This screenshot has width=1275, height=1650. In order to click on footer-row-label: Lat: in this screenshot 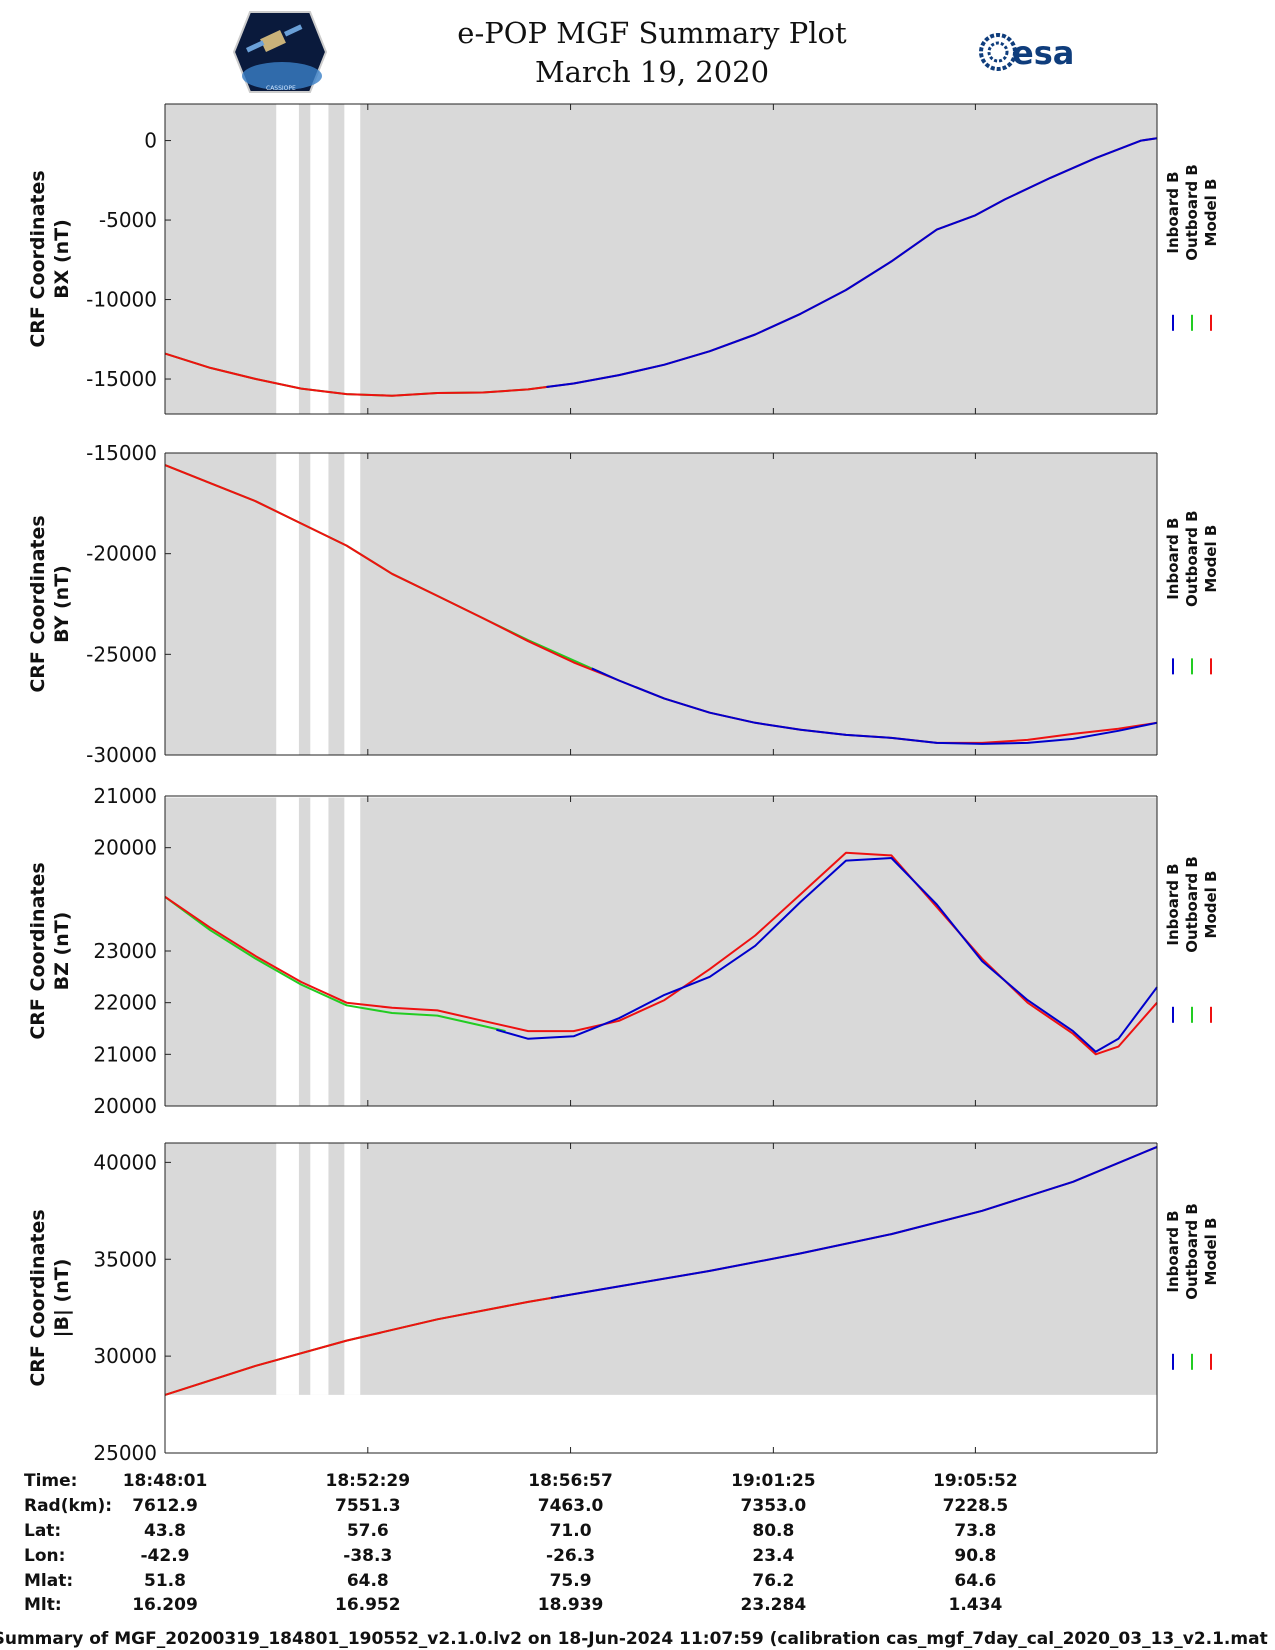, I will do `click(42, 1531)`.